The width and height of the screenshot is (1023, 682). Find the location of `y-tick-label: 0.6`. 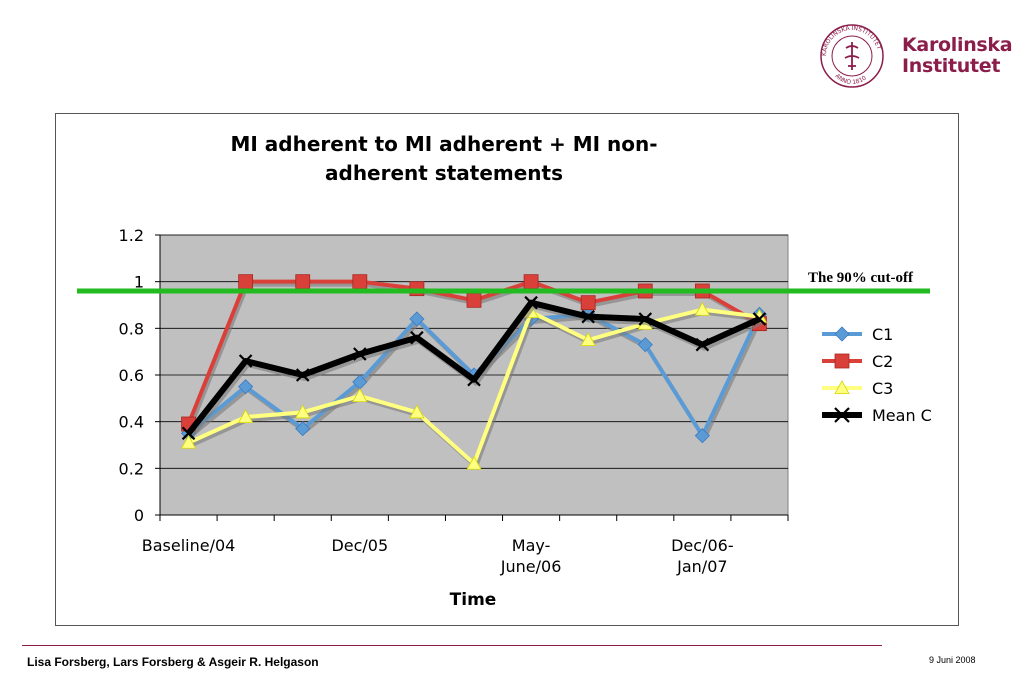

y-tick-label: 0.6 is located at coordinates (131, 375).